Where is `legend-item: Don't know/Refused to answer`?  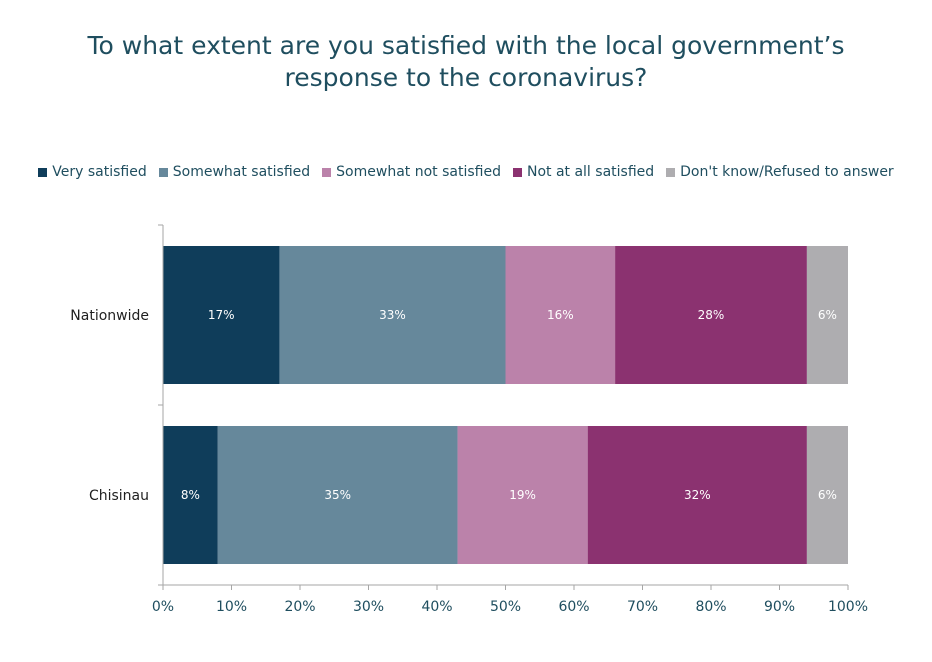
legend-item: Don't know/Refused to answer is located at coordinates (780, 172).